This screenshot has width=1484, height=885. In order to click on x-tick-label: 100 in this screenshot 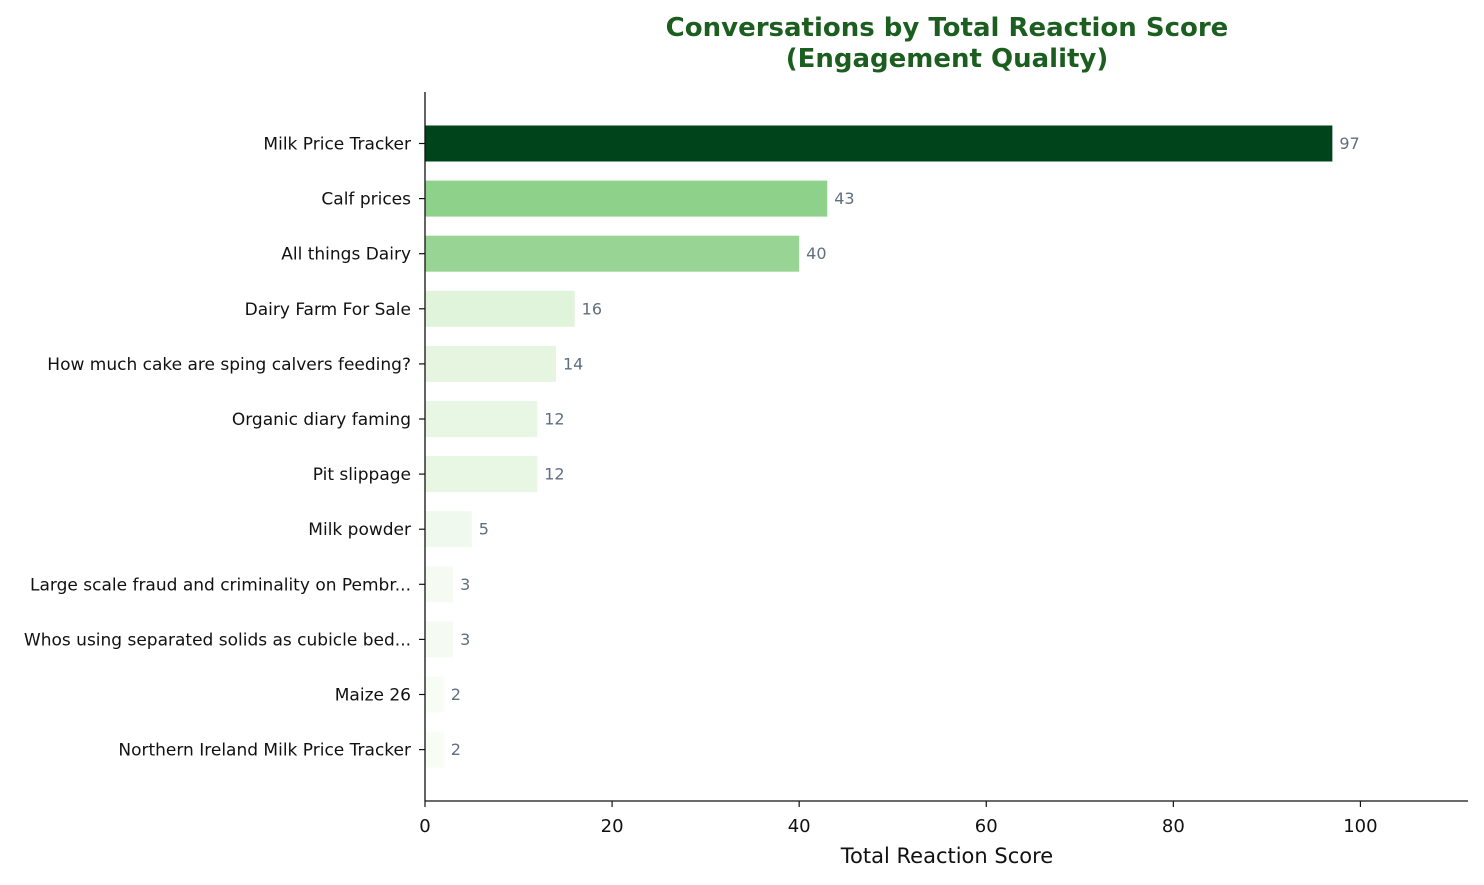, I will do `click(1360, 826)`.